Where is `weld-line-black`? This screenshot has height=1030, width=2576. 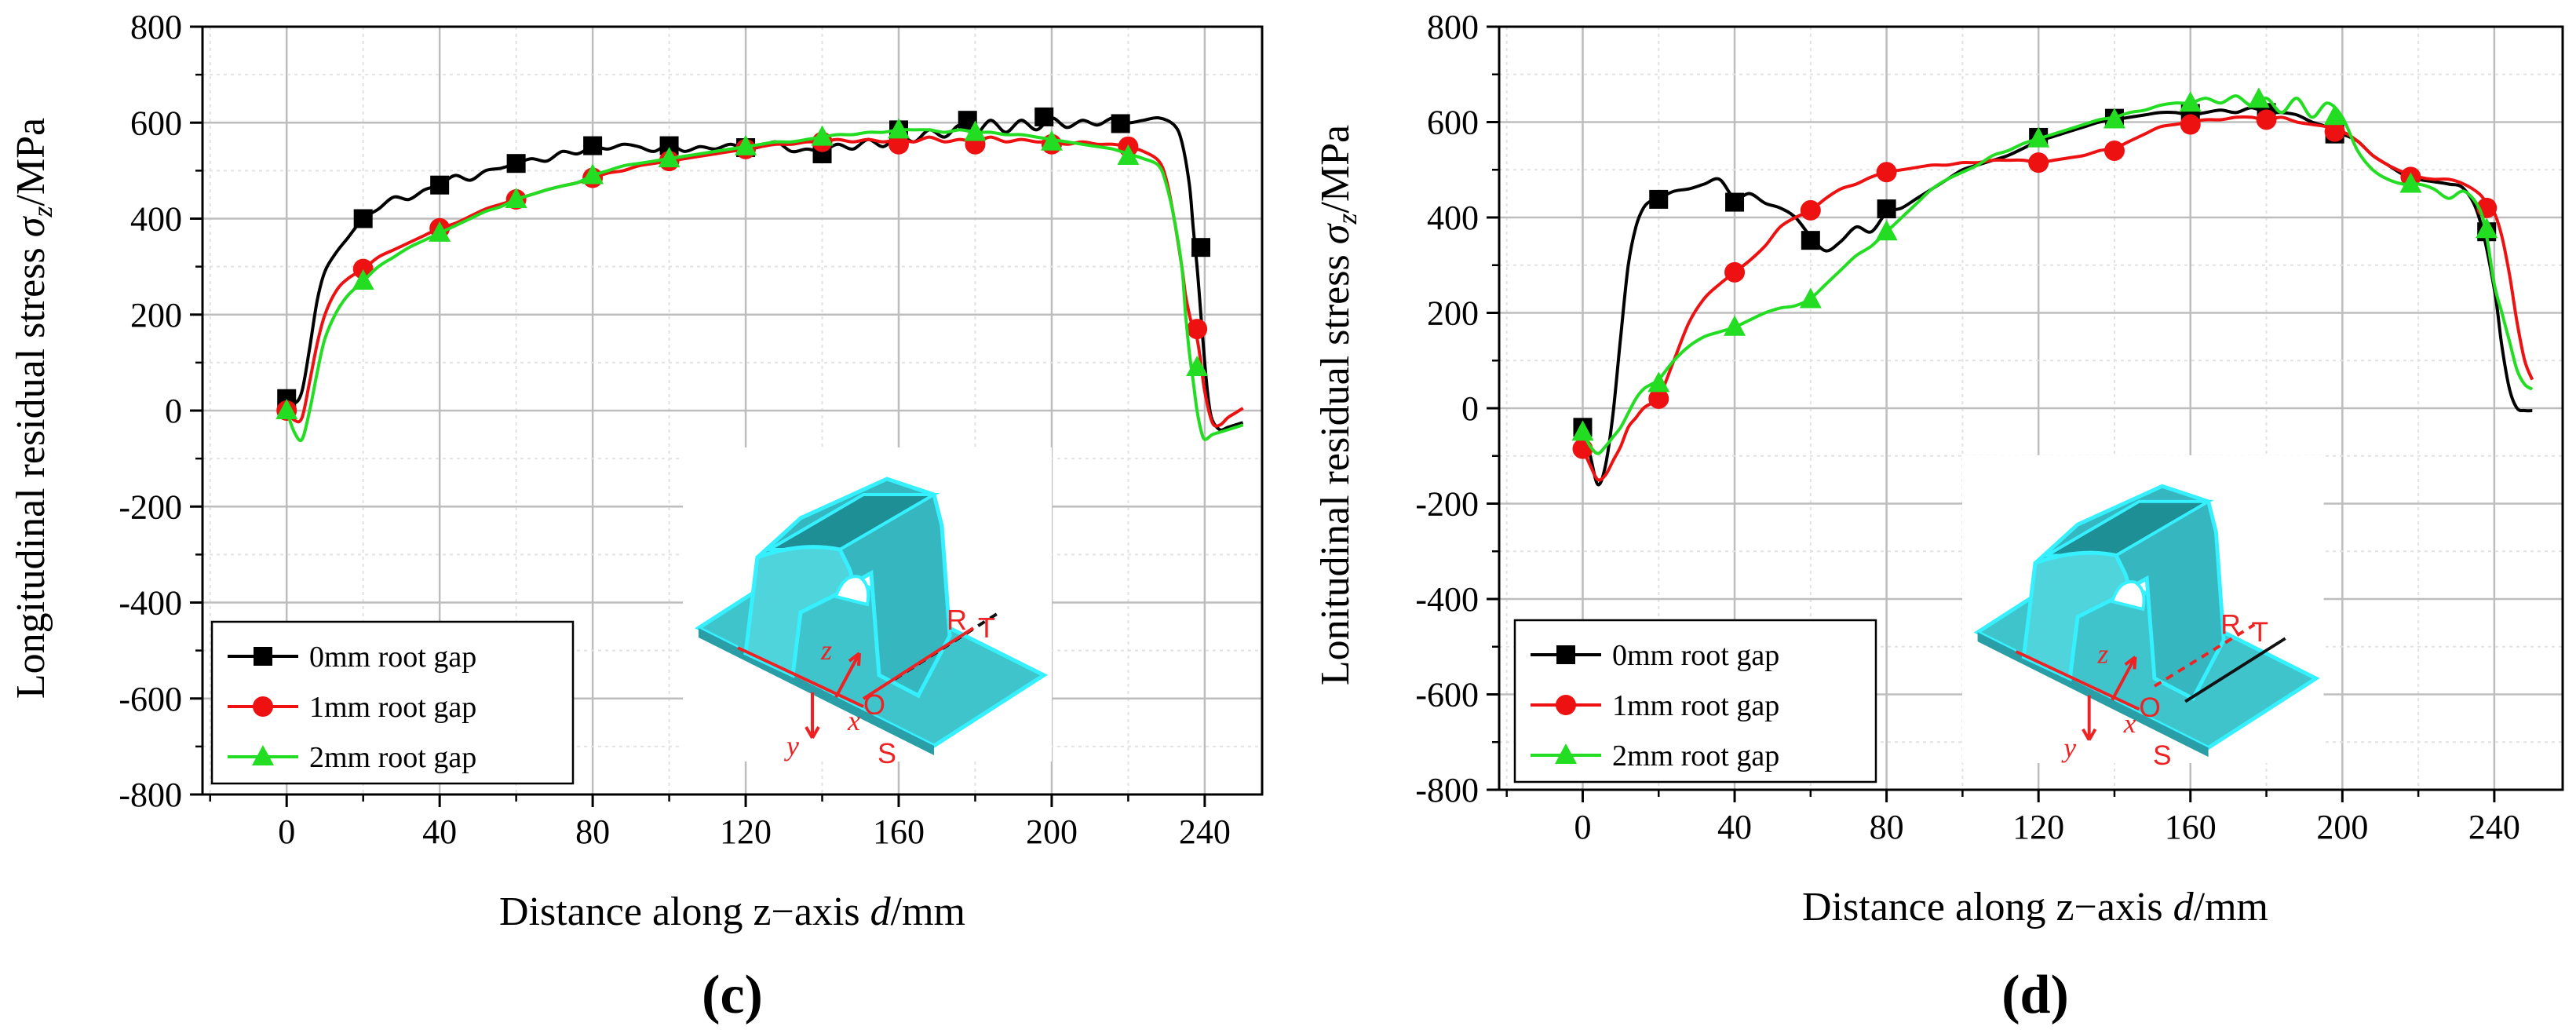
weld-line-black is located at coordinates (2235, 670).